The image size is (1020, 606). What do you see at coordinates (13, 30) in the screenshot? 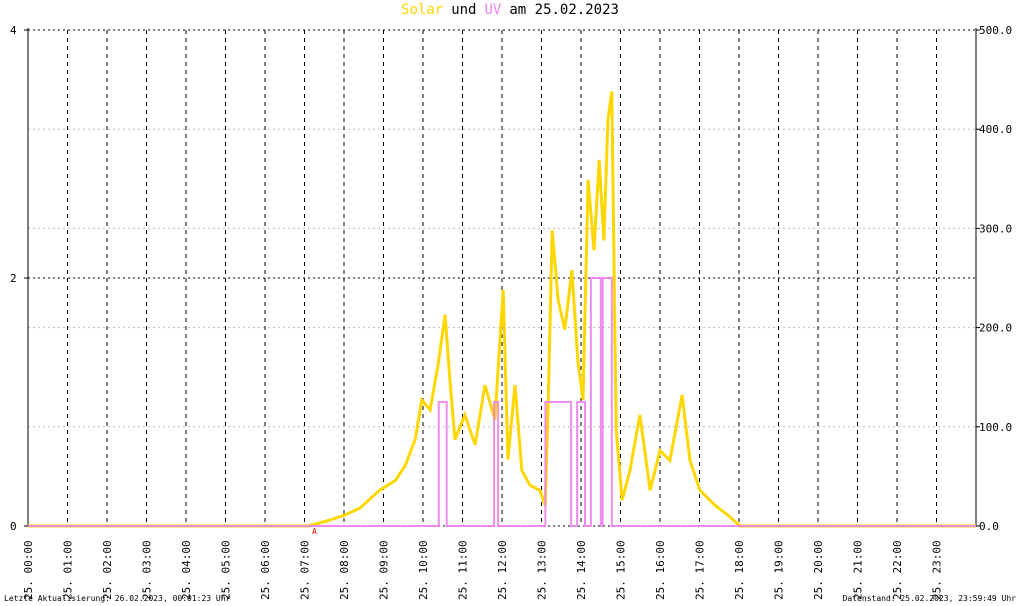
I see `y-tick-label: 4` at bounding box center [13, 30].